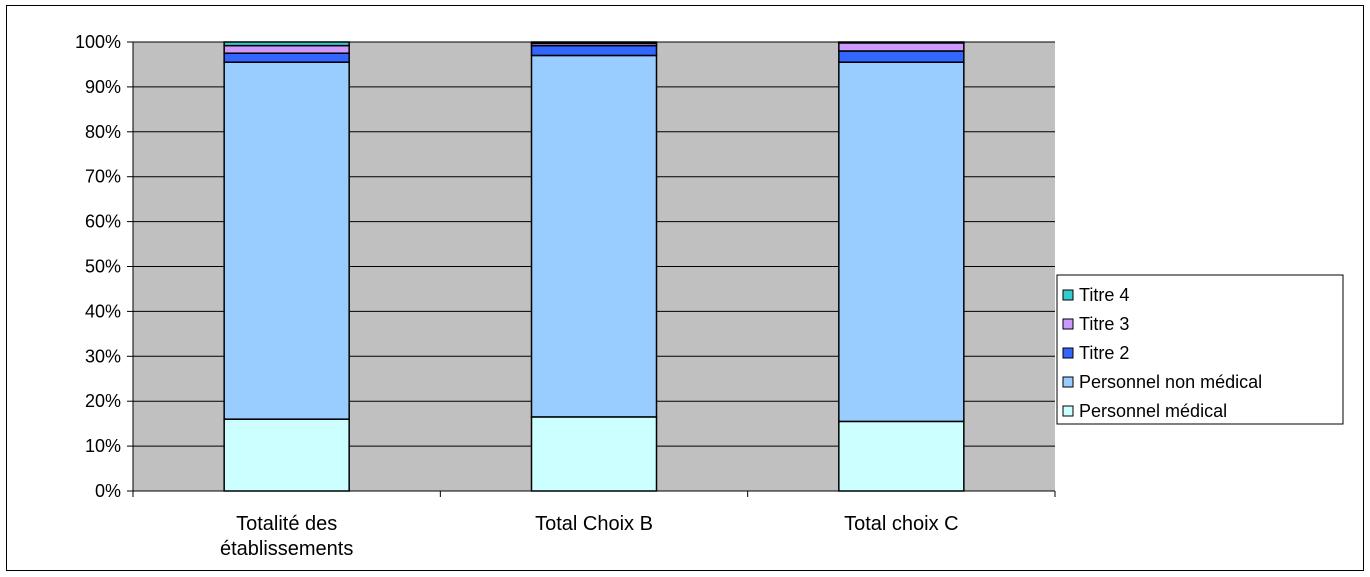 Image resolution: width=1370 pixels, height=577 pixels. Describe the element at coordinates (1104, 295) in the screenshot. I see `legend-label: Titre 4` at that location.